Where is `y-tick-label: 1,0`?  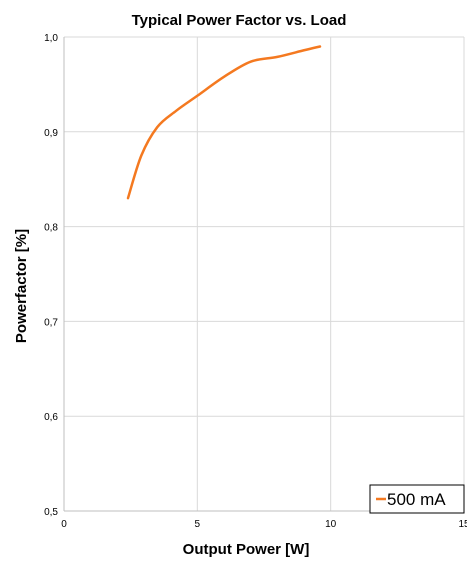 y-tick-label: 1,0 is located at coordinates (51, 38).